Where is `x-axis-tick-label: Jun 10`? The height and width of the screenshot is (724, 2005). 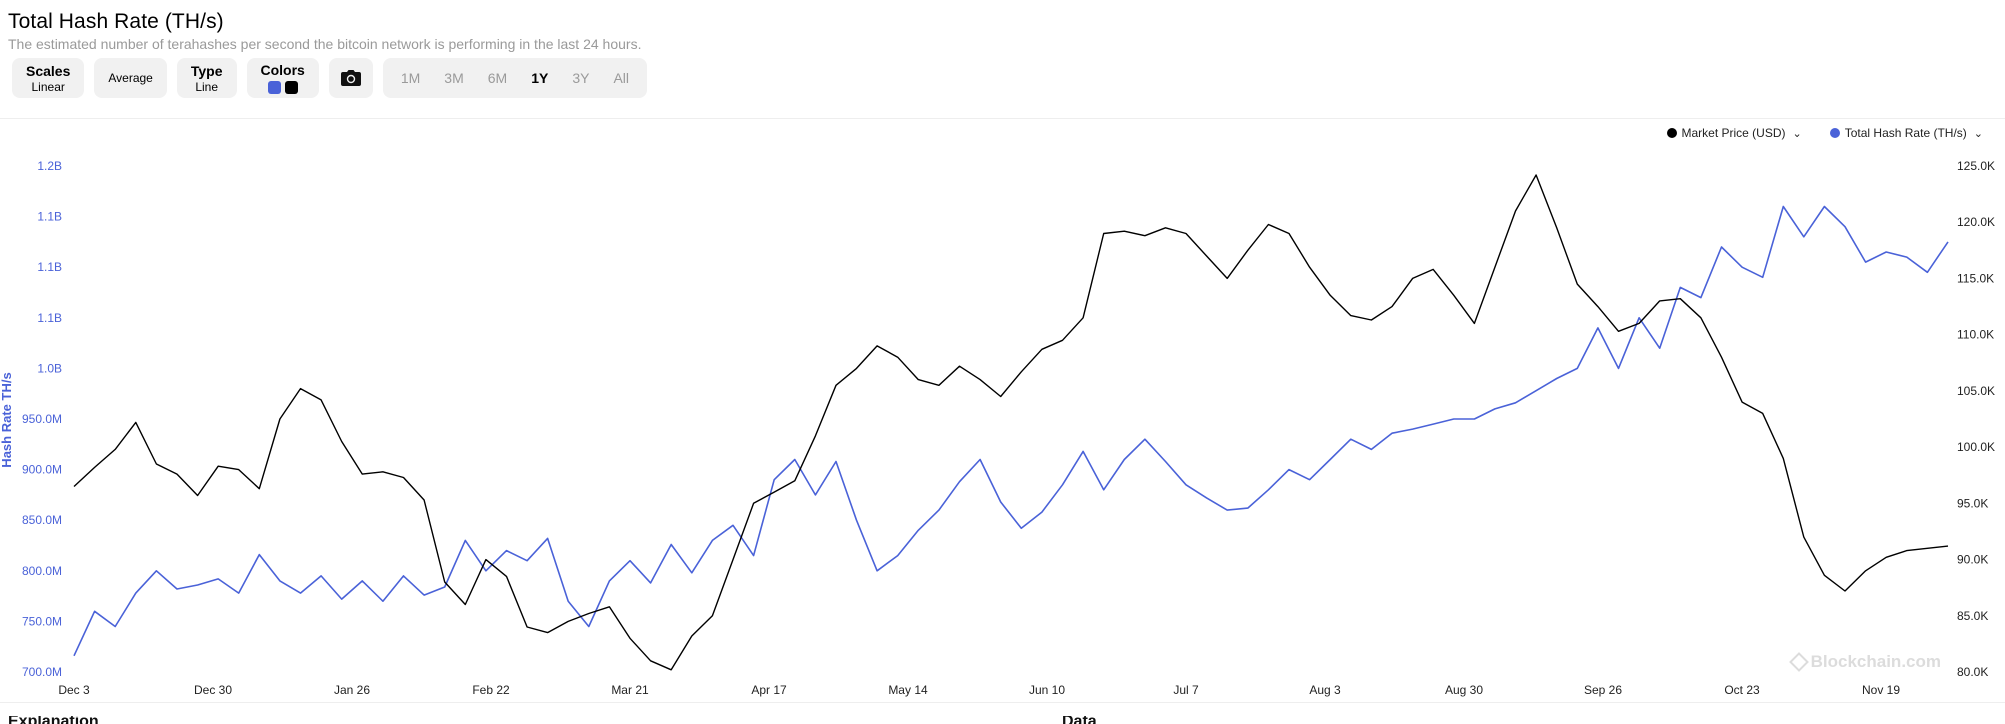
x-axis-tick-label: Jun 10 is located at coordinates (1047, 690).